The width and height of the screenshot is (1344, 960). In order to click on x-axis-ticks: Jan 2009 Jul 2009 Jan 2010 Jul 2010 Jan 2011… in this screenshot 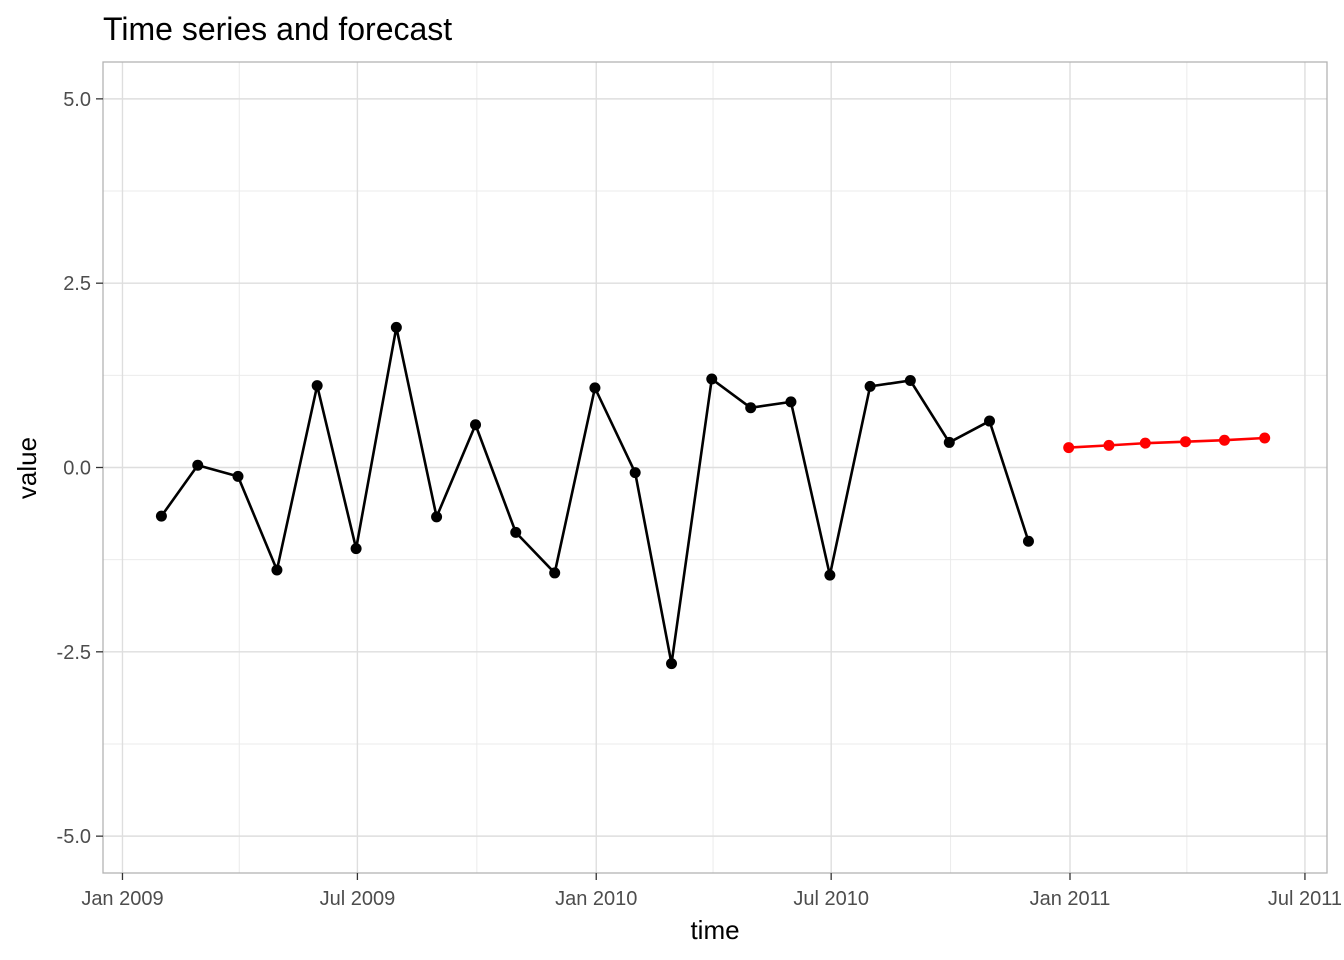, I will do `click(711, 891)`.